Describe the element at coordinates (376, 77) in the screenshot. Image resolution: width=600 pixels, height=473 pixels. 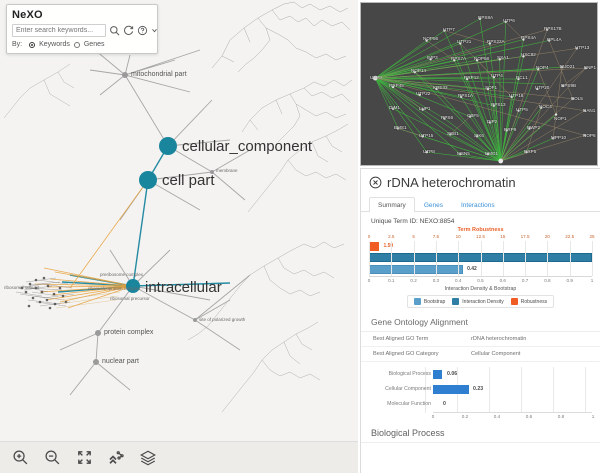
I see `gene-node-label: UTP9` at that location.